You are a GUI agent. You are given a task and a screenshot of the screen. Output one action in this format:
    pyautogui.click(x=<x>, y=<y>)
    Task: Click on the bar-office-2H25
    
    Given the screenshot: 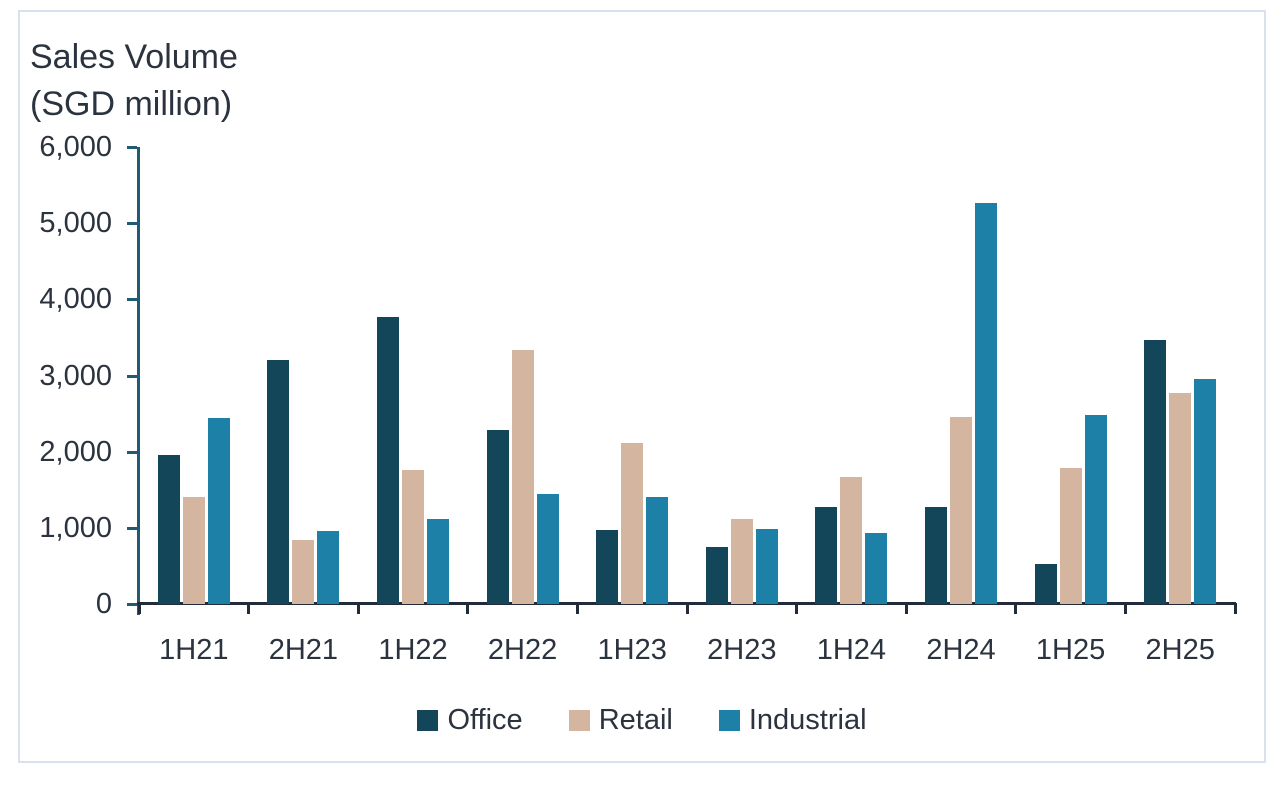 What is the action you would take?
    pyautogui.click(x=1155, y=471)
    